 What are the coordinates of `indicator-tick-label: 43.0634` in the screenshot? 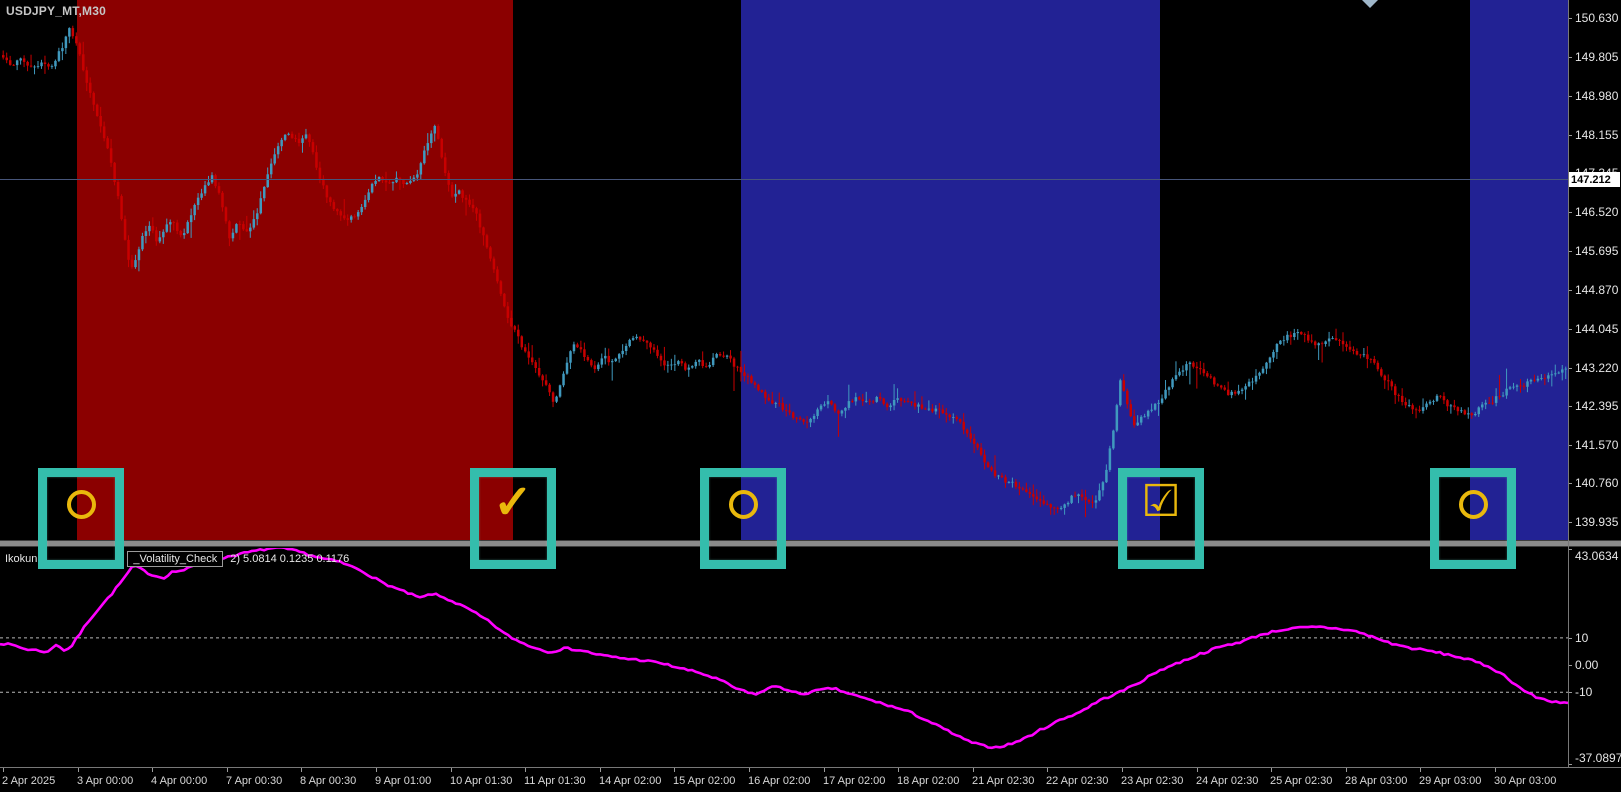 It's located at (1597, 556).